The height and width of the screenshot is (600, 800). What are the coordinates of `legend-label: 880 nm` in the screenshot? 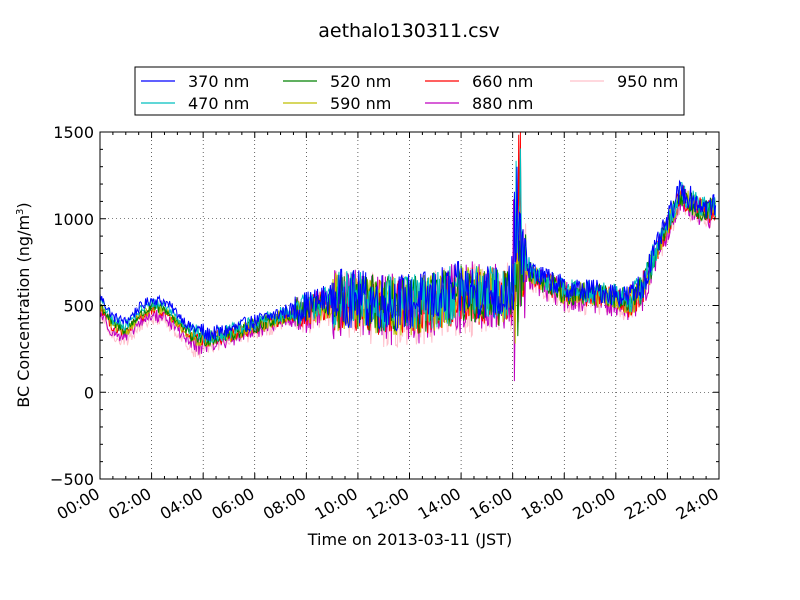 It's located at (502, 103).